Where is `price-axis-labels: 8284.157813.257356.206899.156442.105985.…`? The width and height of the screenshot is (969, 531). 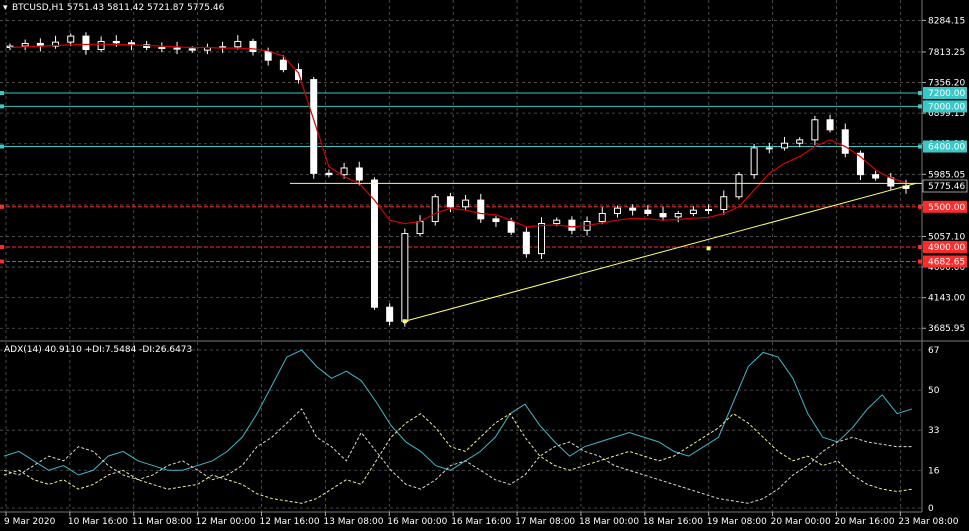
price-axis-labels: 8284.157813.257356.206899.156442.105985.… is located at coordinates (943, 175).